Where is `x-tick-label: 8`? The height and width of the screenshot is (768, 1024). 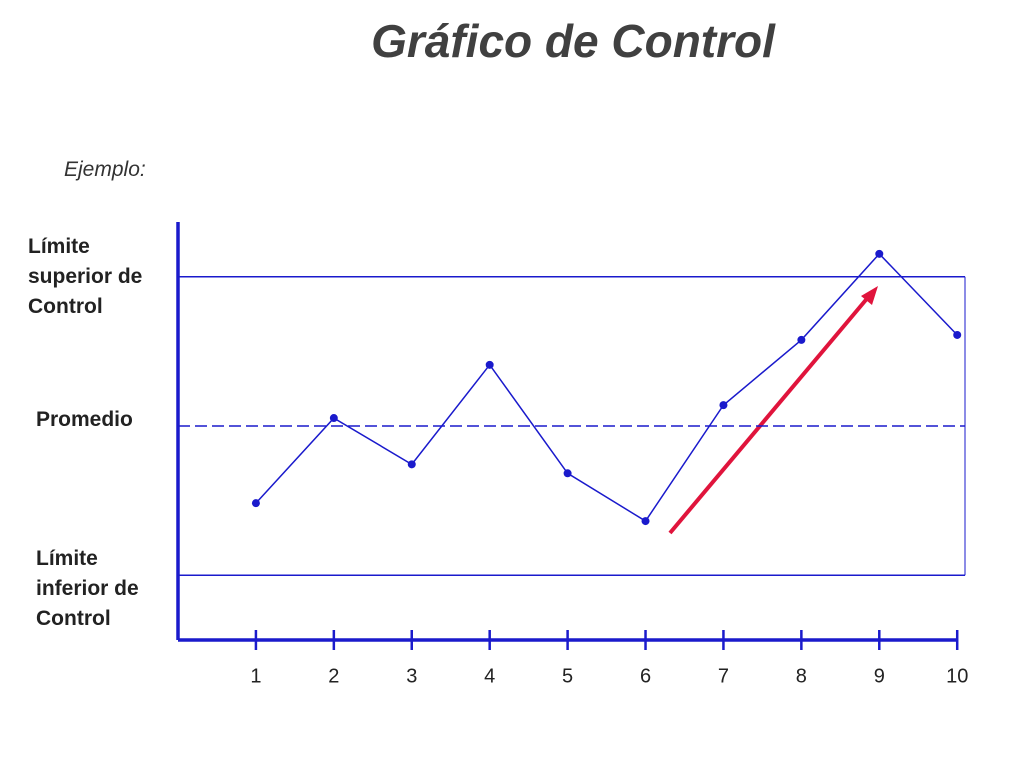 x-tick-label: 8 is located at coordinates (801, 676).